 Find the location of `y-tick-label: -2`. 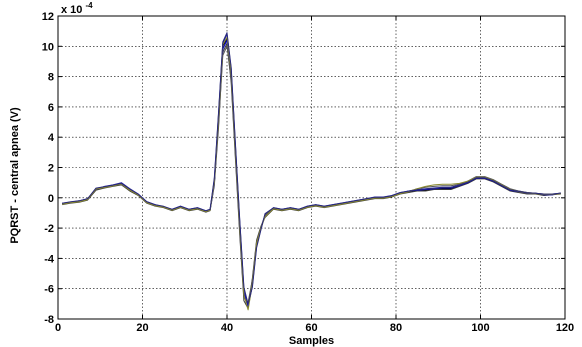

y-tick-label: -2 is located at coordinates (49, 229).